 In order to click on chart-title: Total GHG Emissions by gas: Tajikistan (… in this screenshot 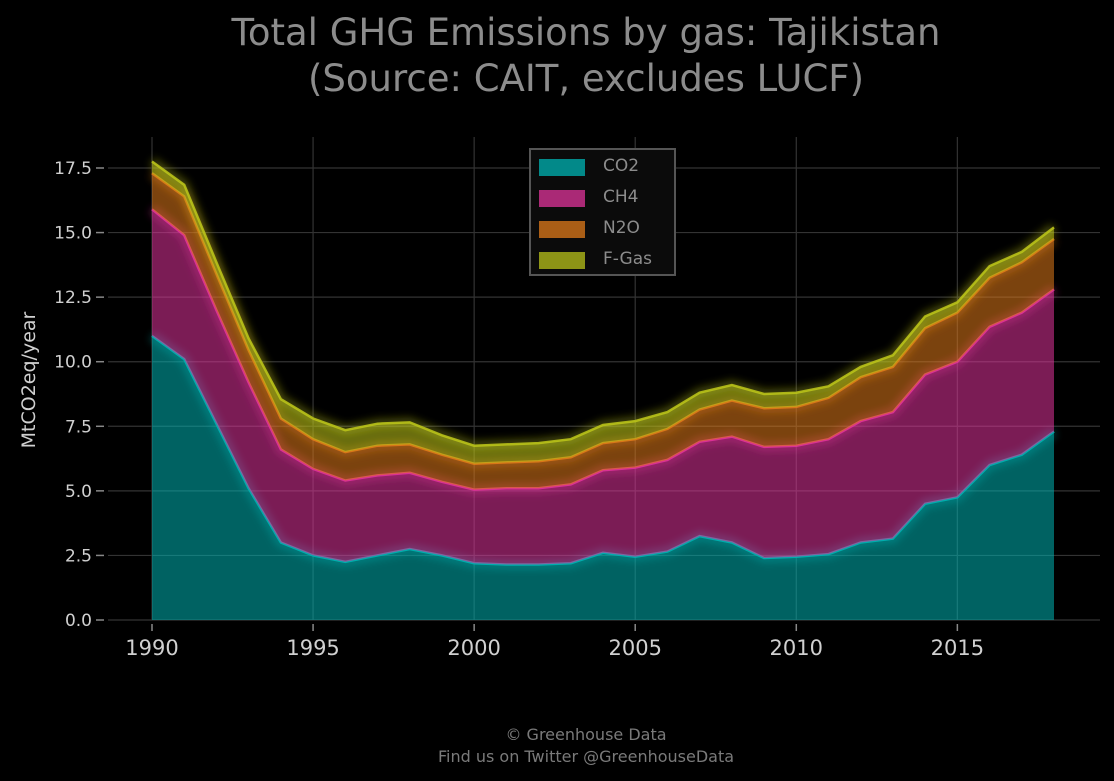, I will do `click(557, 56)`.